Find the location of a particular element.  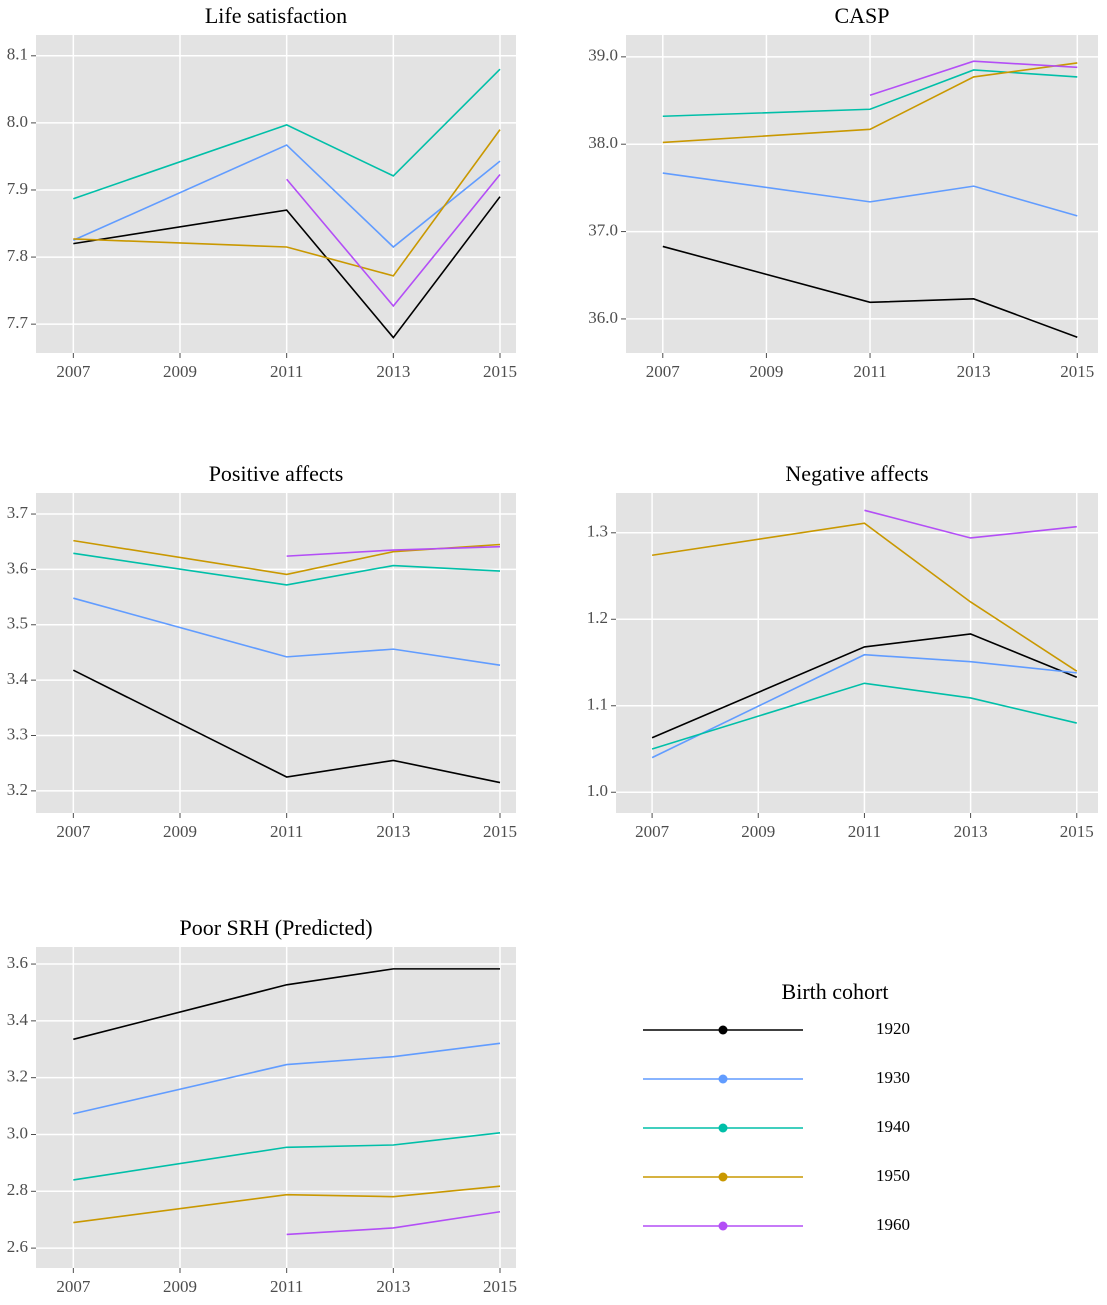

y-tick-label: 1.1 is located at coordinates (597, 704).